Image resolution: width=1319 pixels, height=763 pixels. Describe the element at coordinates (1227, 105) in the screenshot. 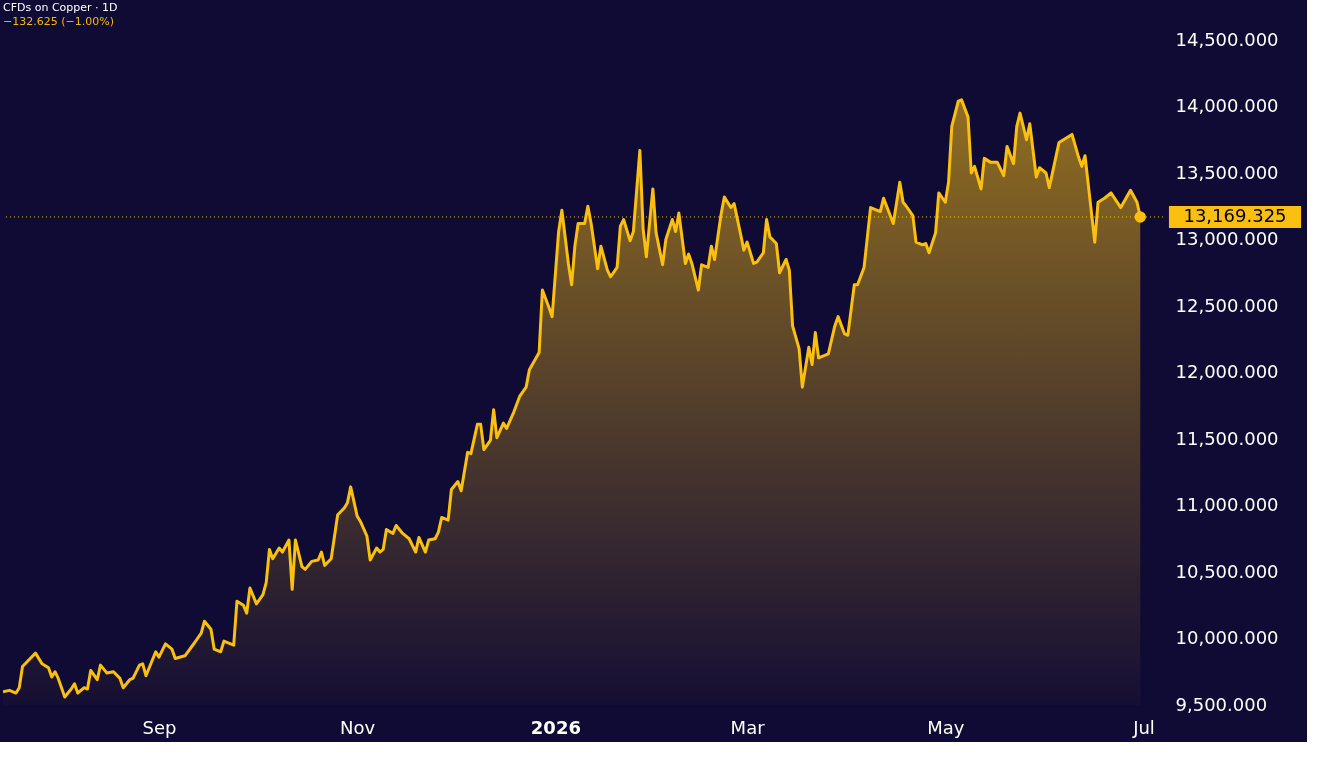

I see `y-tick-label: 14,000.000` at that location.